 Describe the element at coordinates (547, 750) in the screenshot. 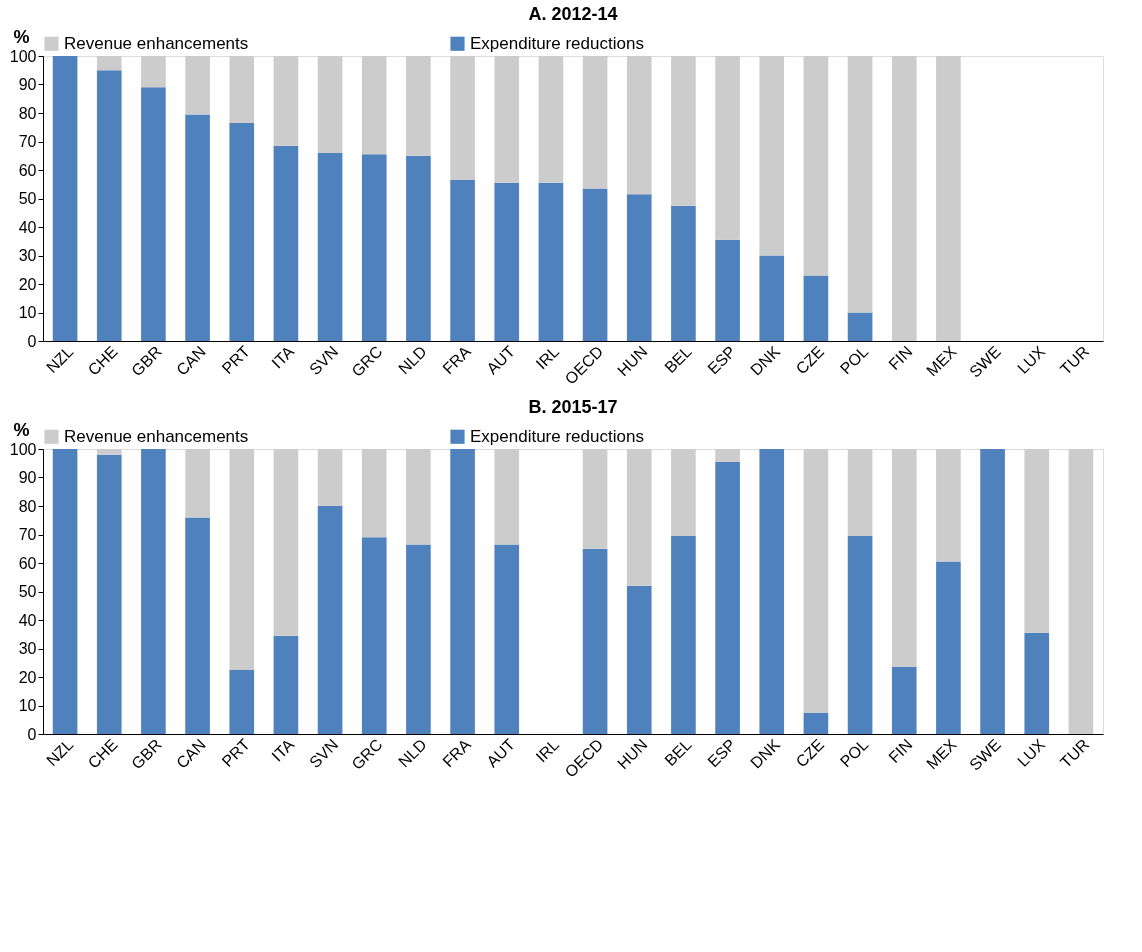

I see `x-tick-label: IRL` at that location.